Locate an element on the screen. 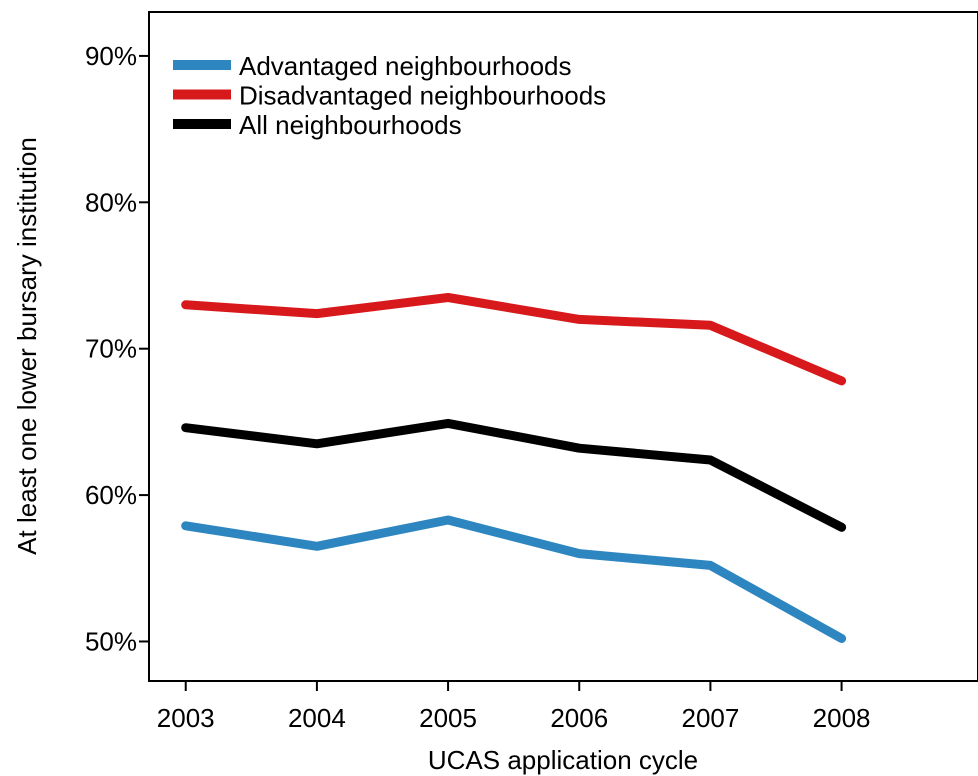 This screenshot has height=776, width=978. x-axis: 2003 2004 2005 2006 2007 2008 is located at coordinates (514, 707).